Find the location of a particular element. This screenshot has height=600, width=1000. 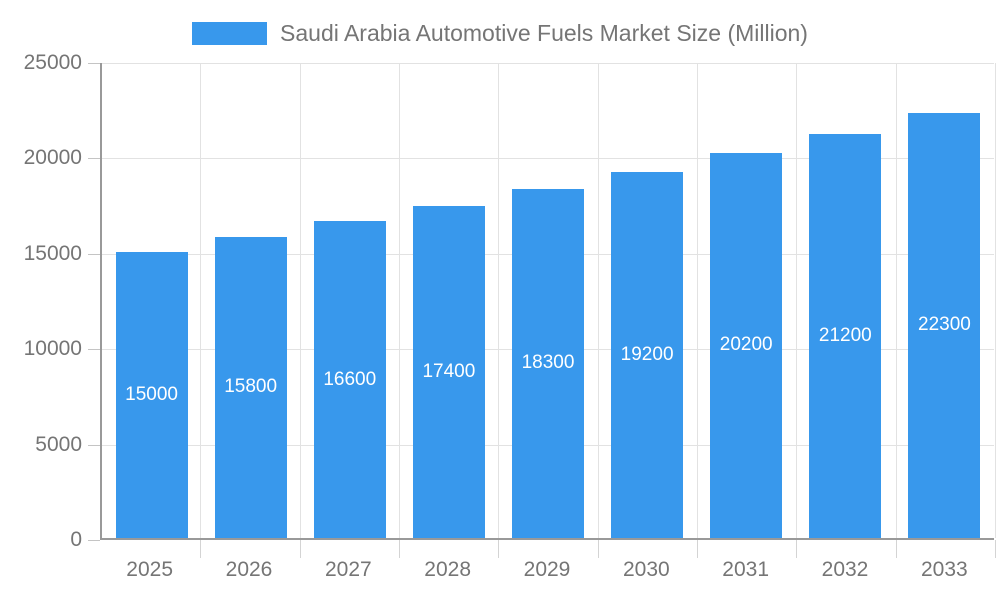

bar-2029: 18300 is located at coordinates (547, 363).